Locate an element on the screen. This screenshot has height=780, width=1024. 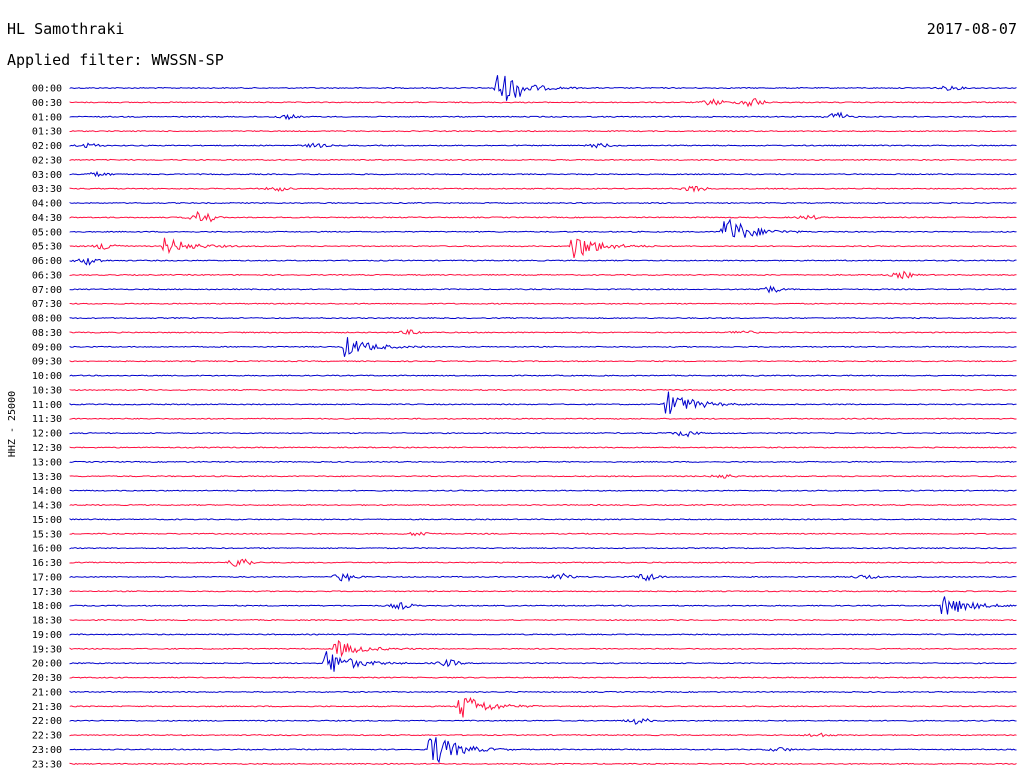
time-tick-label: 02:00 is located at coordinates (47, 146).